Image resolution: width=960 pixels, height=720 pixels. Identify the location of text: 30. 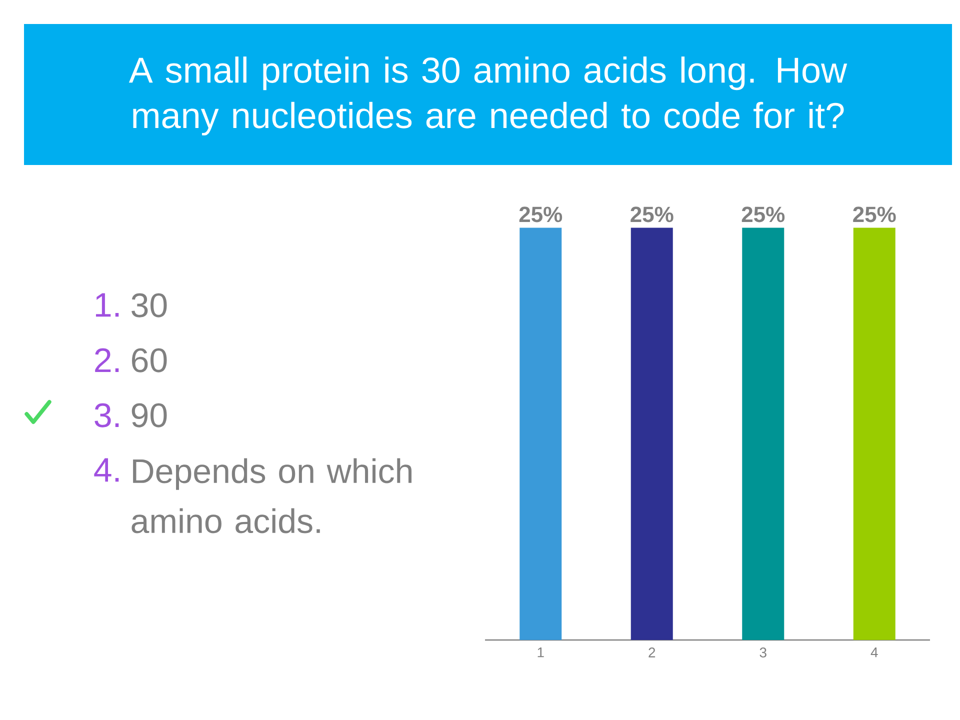
(149, 305).